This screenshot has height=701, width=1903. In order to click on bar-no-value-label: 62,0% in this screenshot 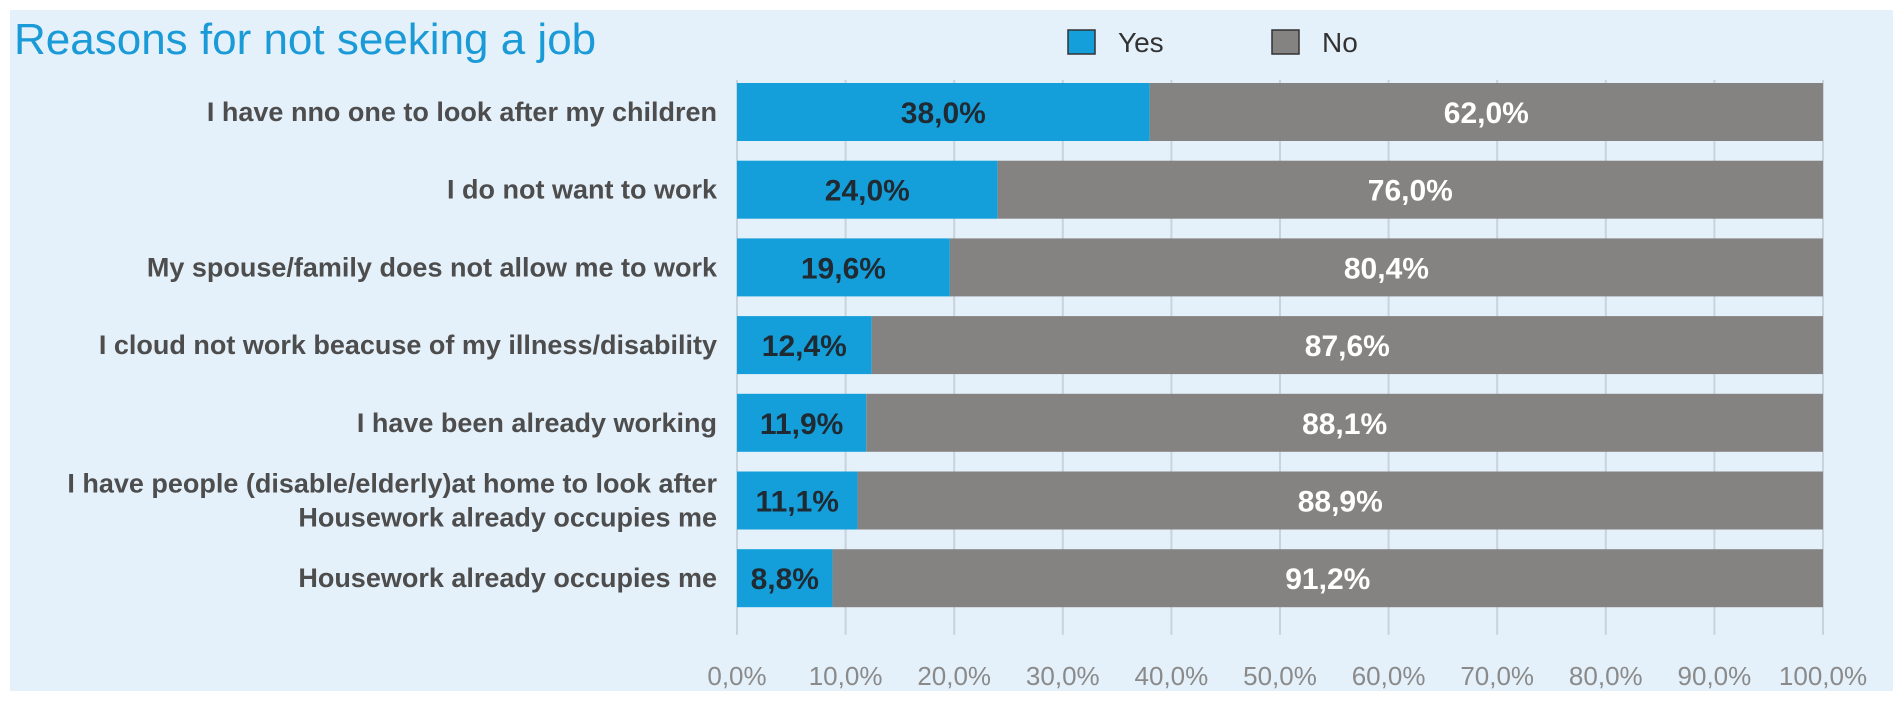, I will do `click(1486, 113)`.